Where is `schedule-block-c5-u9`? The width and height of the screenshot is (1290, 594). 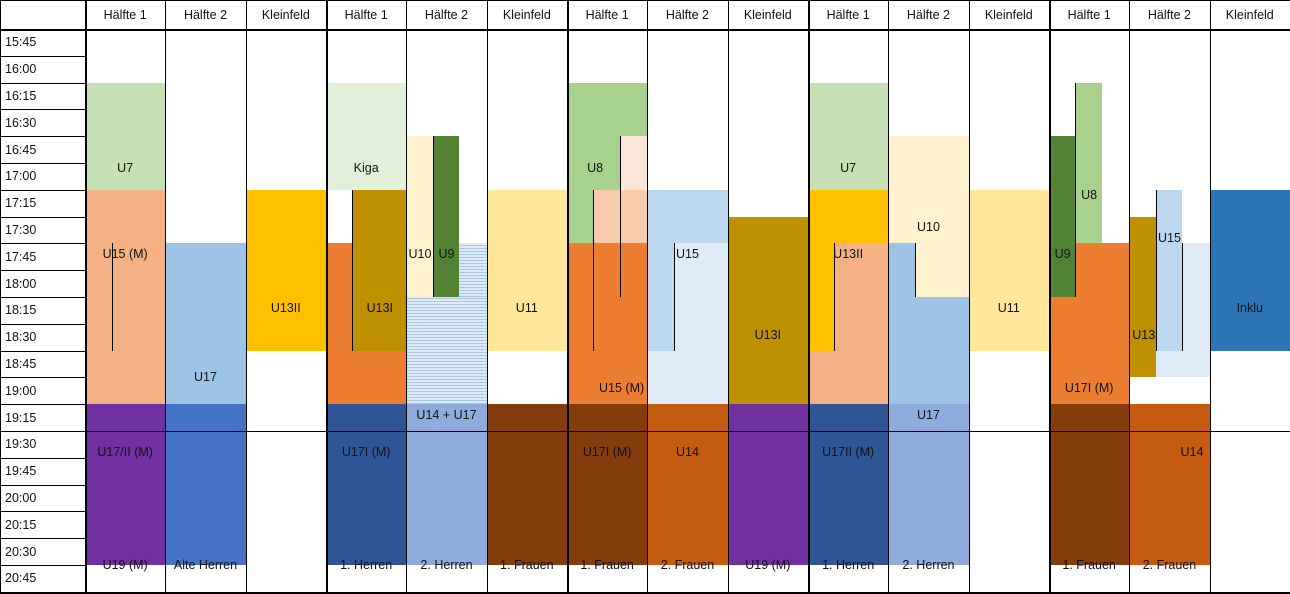
schedule-block-c5-u9 is located at coordinates (446, 216).